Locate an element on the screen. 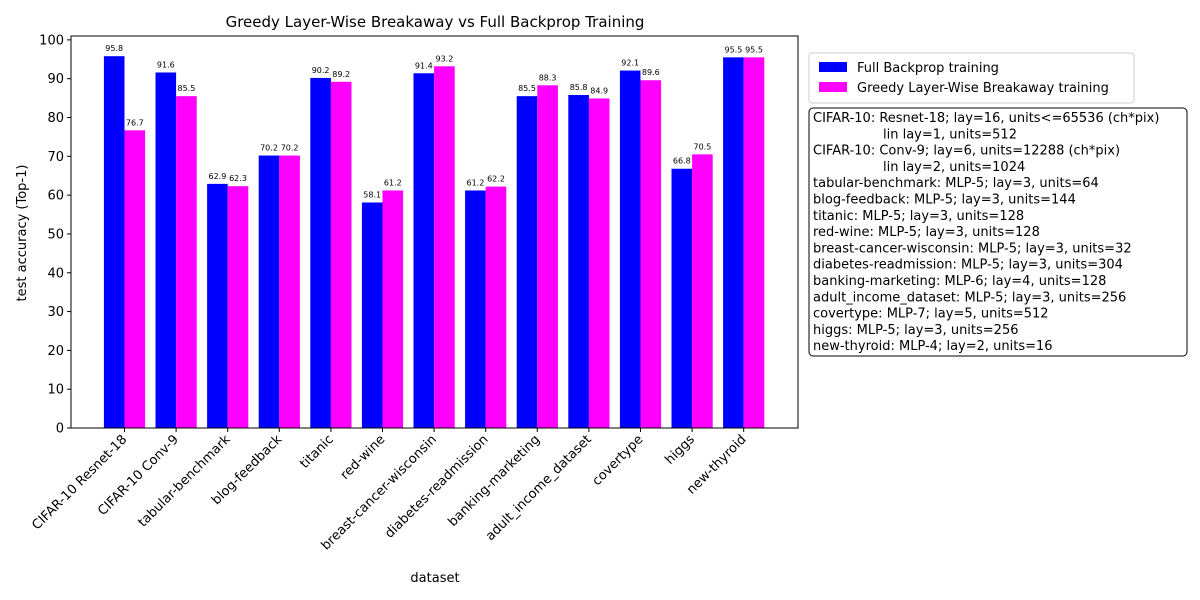 The height and width of the screenshot is (600, 1200). data-label-full-backprop-2: 62.9 is located at coordinates (217, 176).